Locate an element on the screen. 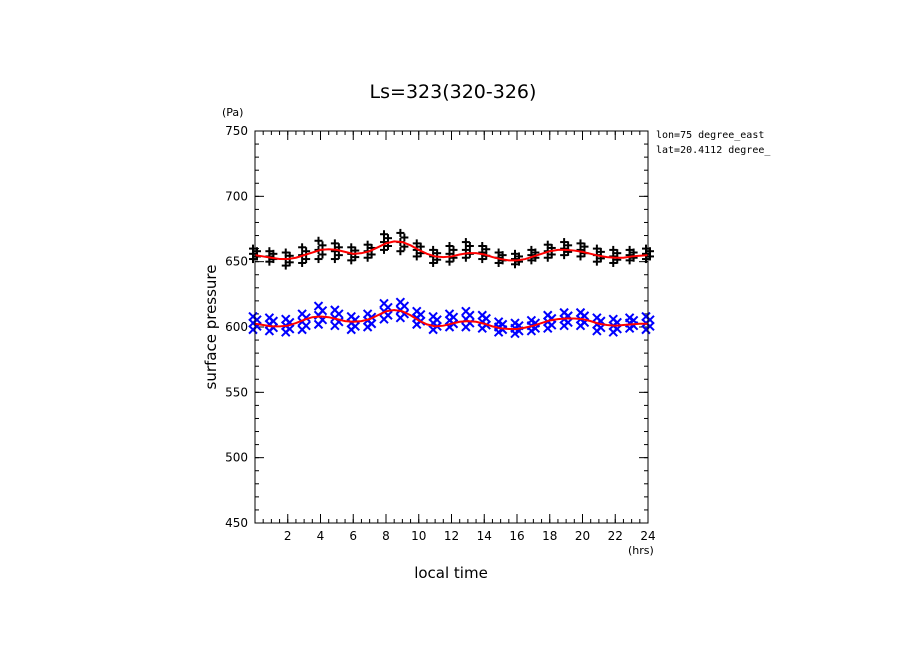 This screenshot has height=654, width=904. info-line-lat: lat=20.4112 degree_ is located at coordinates (713, 150).